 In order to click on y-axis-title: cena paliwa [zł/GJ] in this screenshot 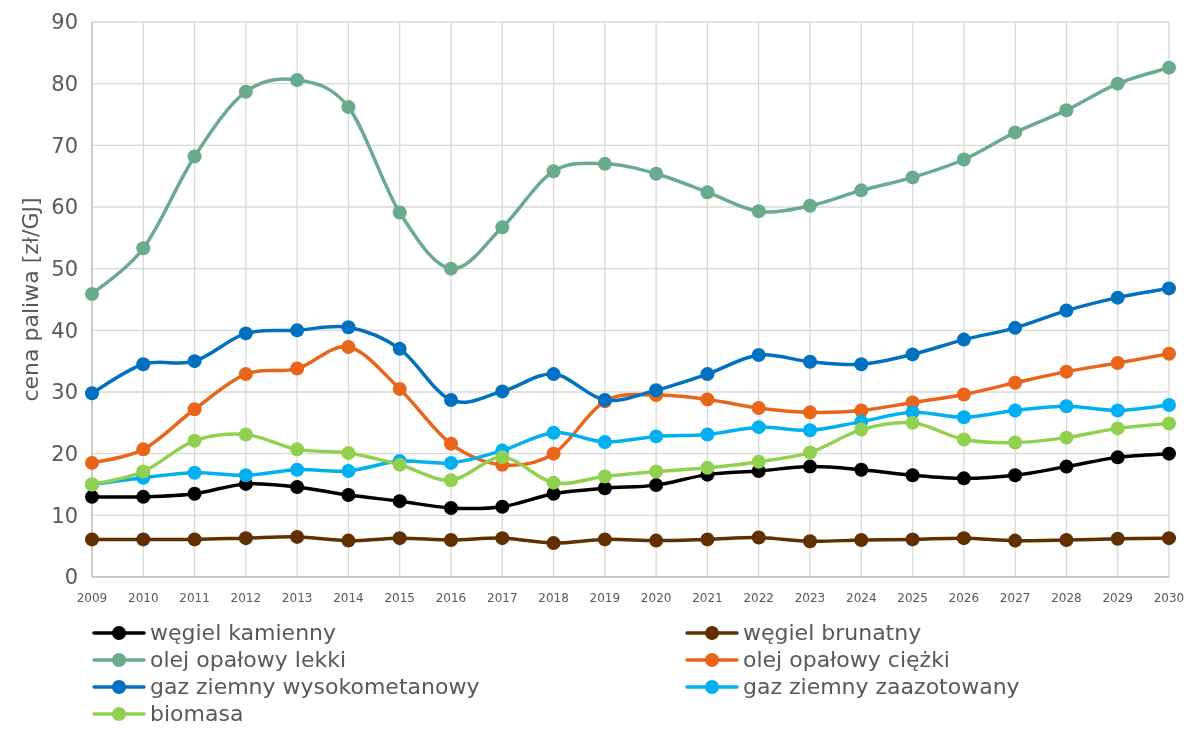, I will do `click(30, 299)`.